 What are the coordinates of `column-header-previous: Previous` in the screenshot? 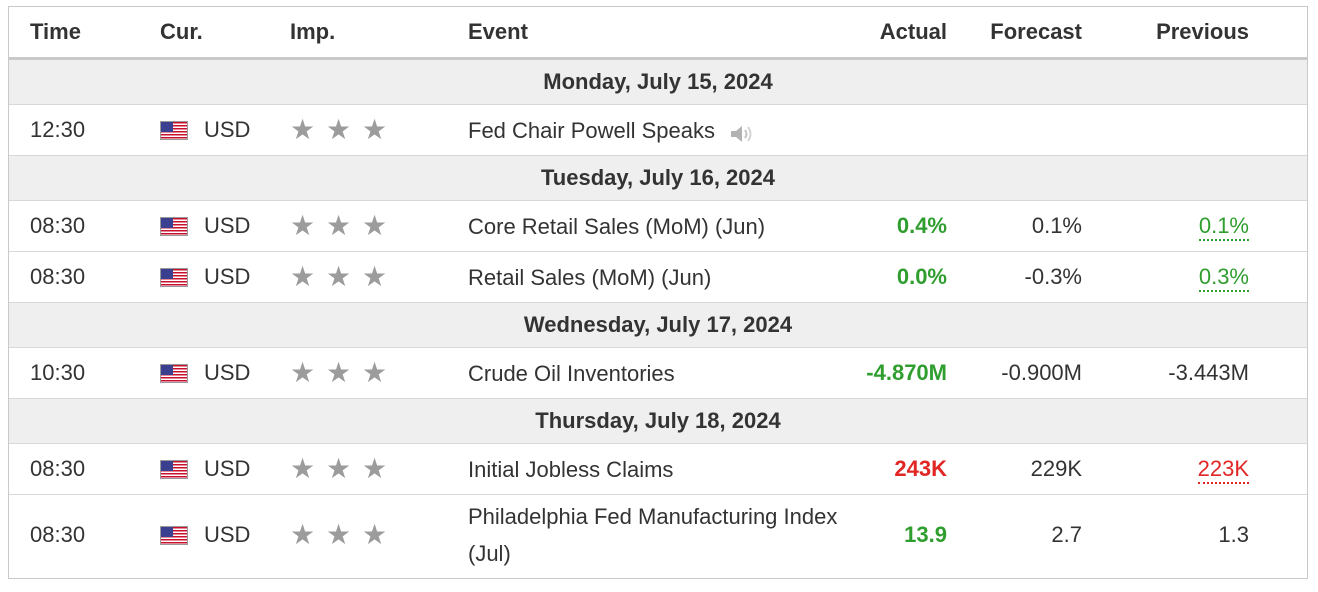 It's located at (1165, 33).